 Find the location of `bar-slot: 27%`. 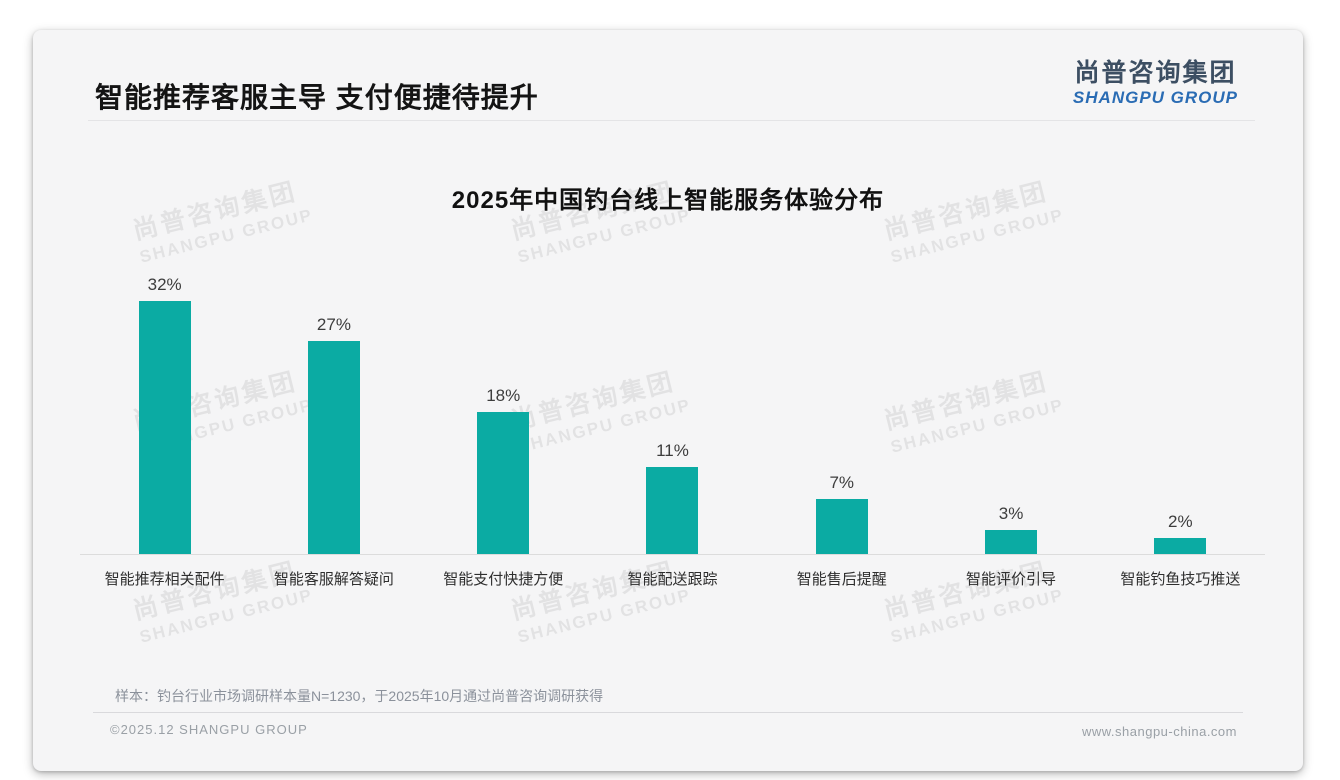

bar-slot: 27% is located at coordinates (333, 434).